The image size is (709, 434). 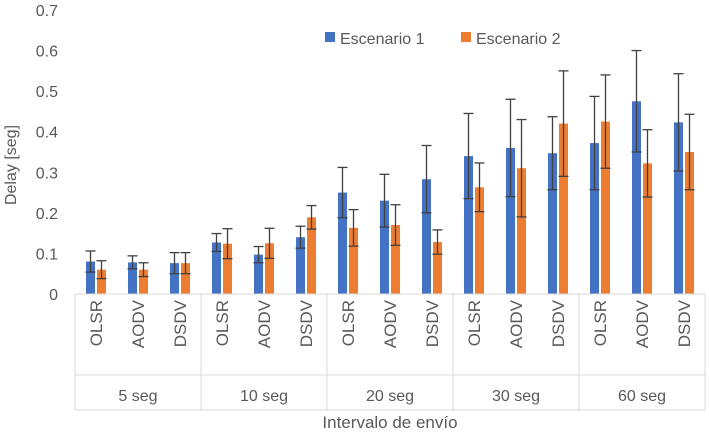 I want to click on x-group-label: 5 seg, so click(x=137, y=396).